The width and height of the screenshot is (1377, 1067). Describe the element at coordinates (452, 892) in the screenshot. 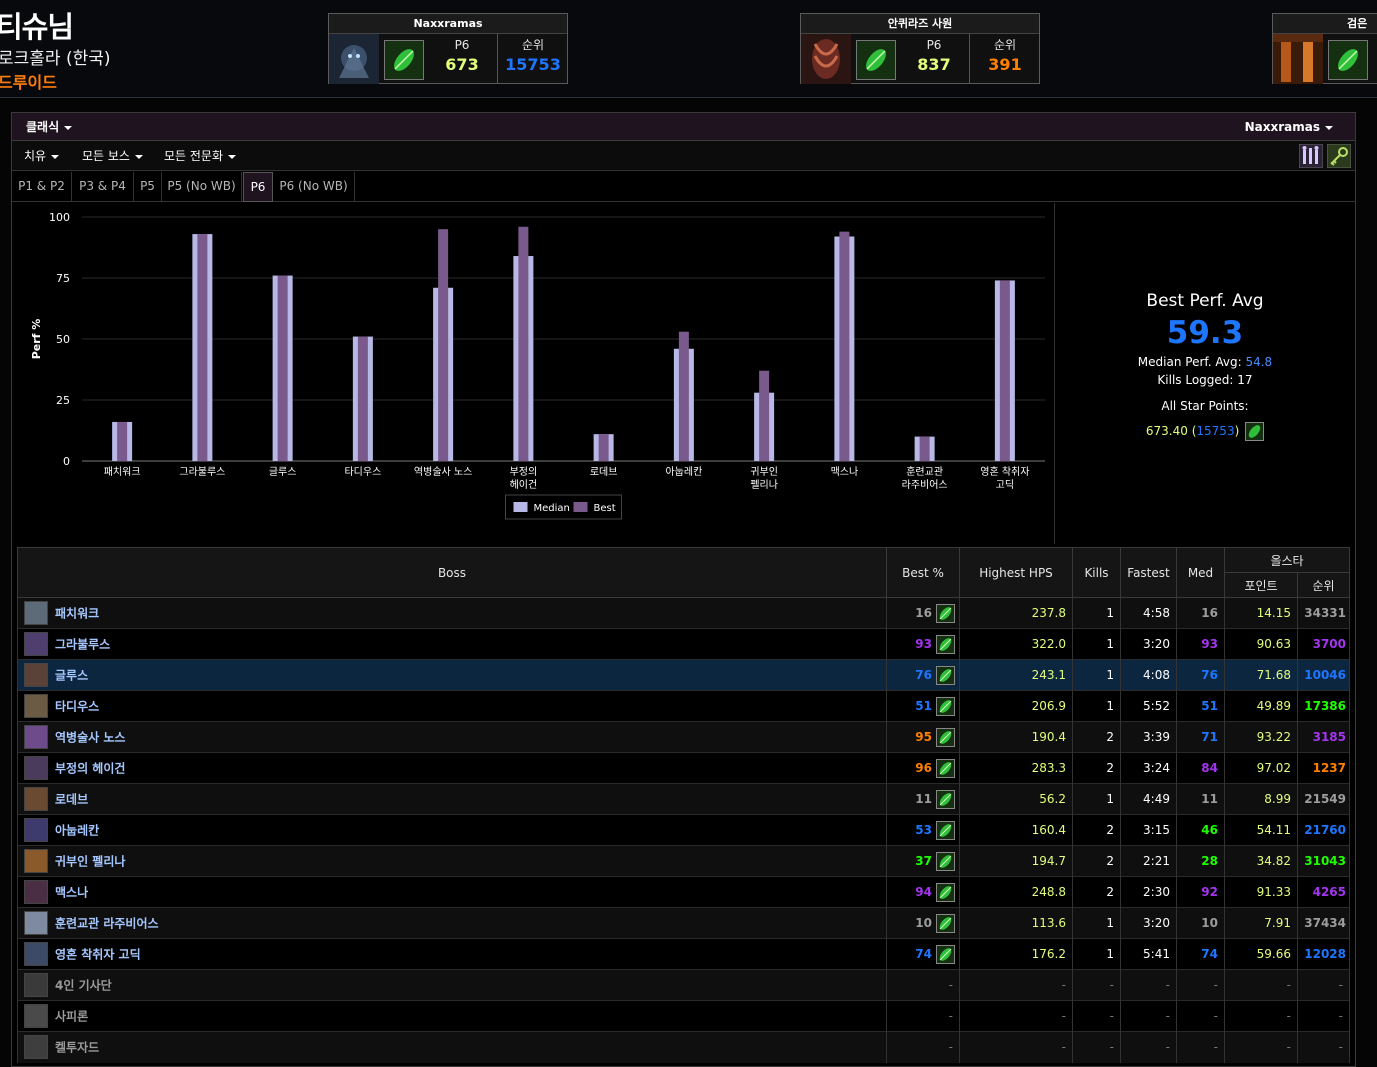

I see `boss-cell: 맥스나` at that location.